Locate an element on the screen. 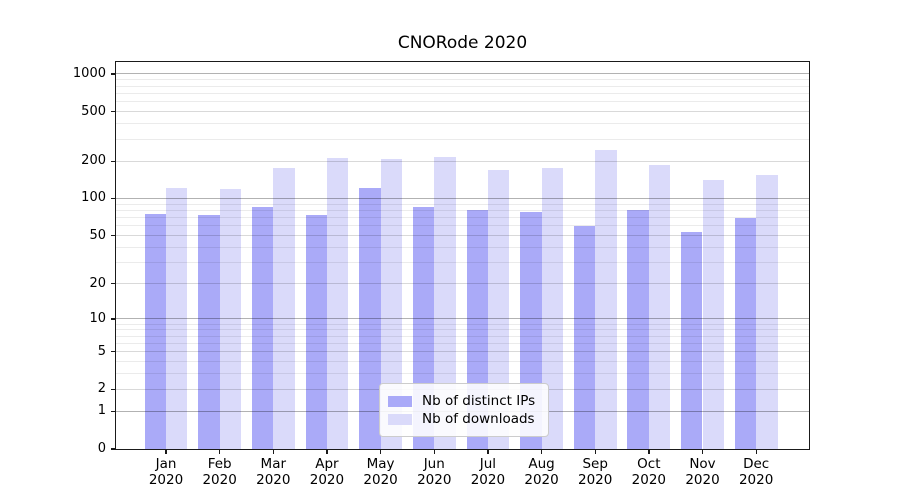 The width and height of the screenshot is (900, 500). bar-downloads-jul is located at coordinates (498, 309).